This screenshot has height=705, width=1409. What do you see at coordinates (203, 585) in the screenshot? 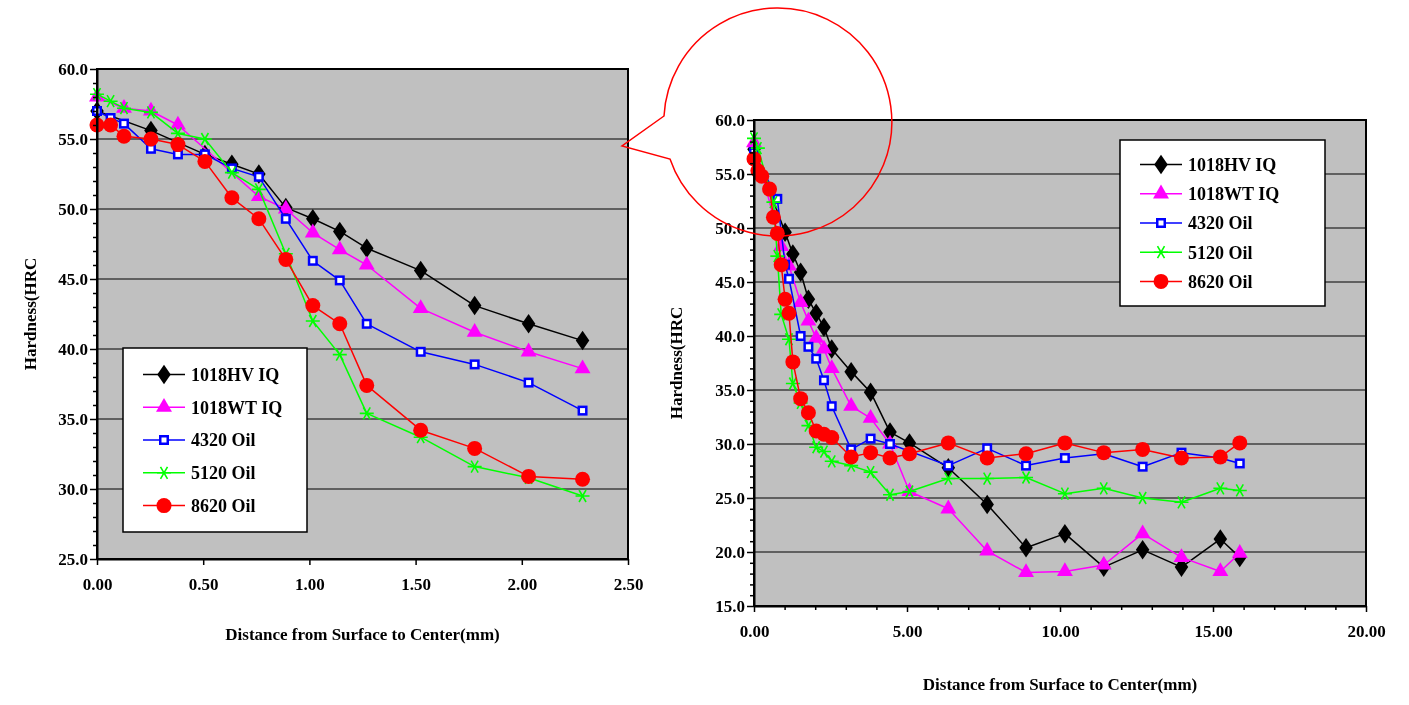
I see `x-tick-label: 0.50` at bounding box center [203, 585].